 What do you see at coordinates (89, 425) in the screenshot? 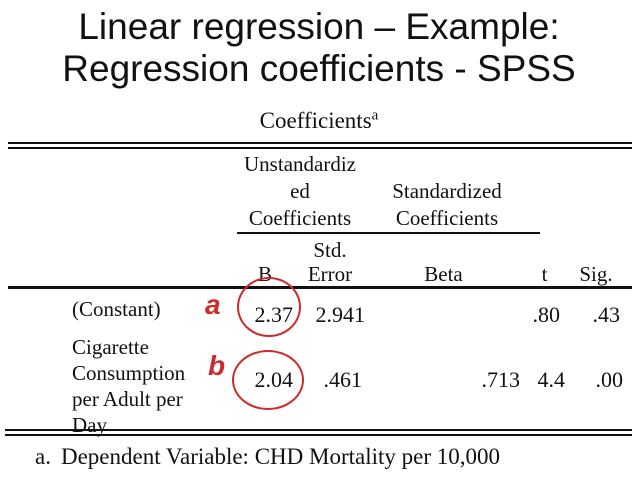
I see `row-label-cigarette-line-4: Day` at bounding box center [89, 425].